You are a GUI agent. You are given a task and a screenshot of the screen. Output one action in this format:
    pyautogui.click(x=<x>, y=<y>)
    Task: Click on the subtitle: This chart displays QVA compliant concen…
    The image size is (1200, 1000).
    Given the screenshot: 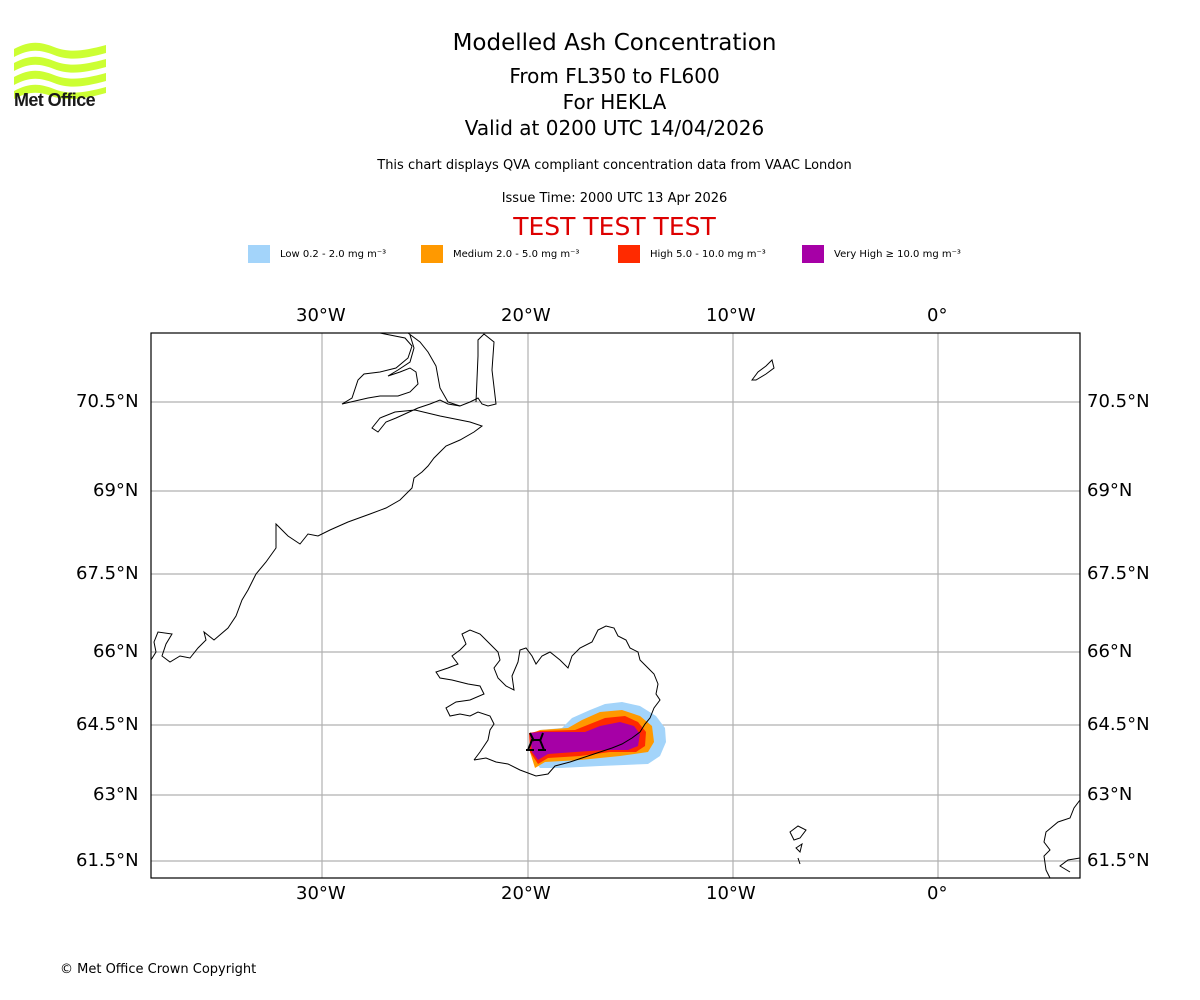 What is the action you would take?
    pyautogui.click(x=614, y=165)
    